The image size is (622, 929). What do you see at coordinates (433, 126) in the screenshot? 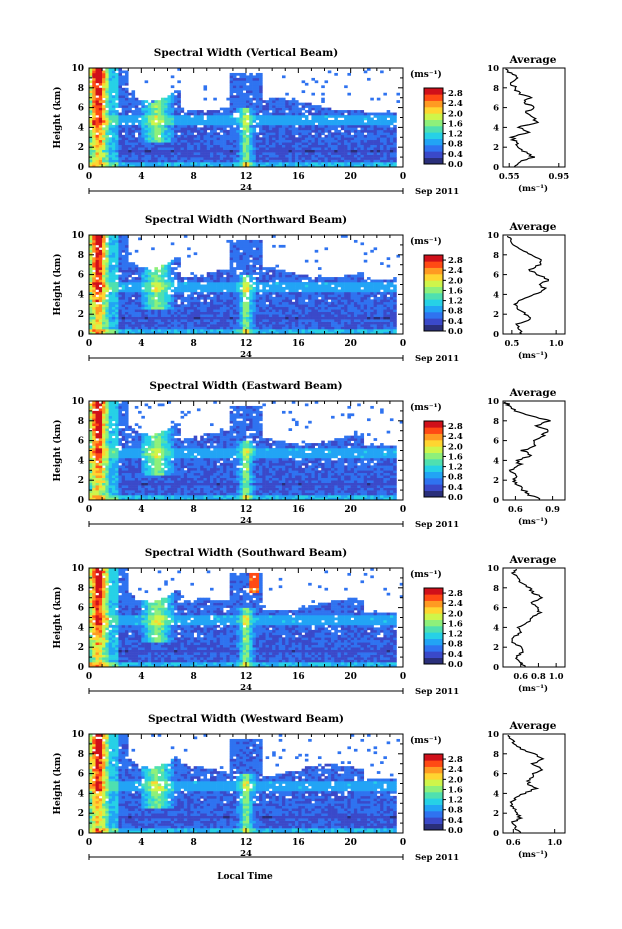
I see `colorbar-frame` at bounding box center [433, 126].